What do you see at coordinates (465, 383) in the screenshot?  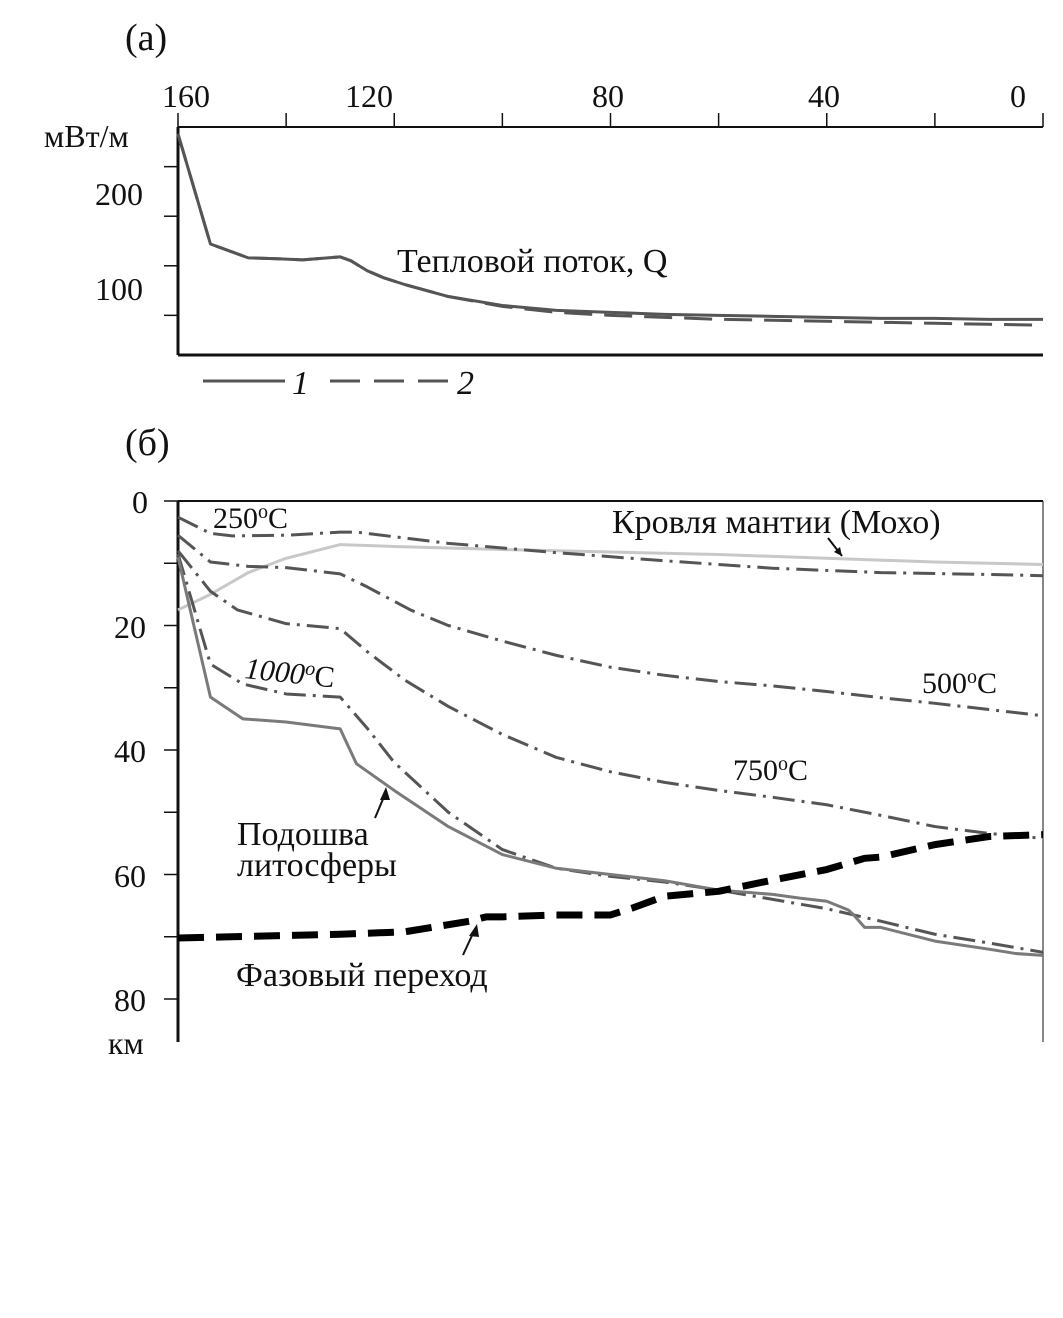 I see `legend-key-2: 2` at bounding box center [465, 383].